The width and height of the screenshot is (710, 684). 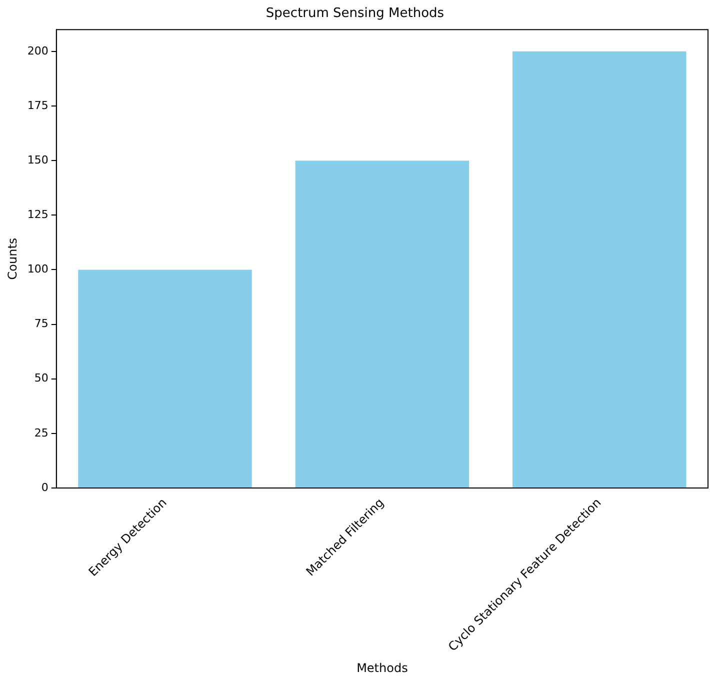 What do you see at coordinates (37, 105) in the screenshot?
I see `y-tick-label: 175` at bounding box center [37, 105].